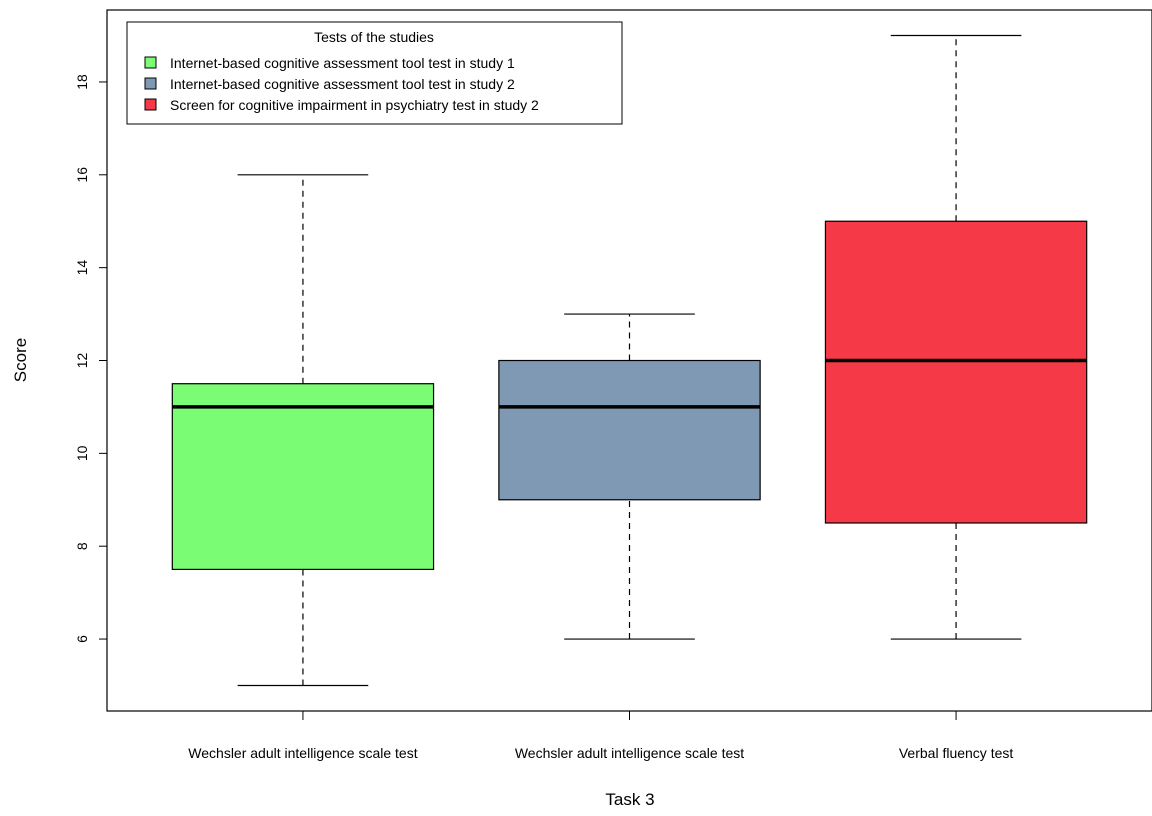 Image resolution: width=1152 pixels, height=816 pixels. What do you see at coordinates (91, 358) in the screenshot?
I see `y-axis: 6 8 10 12 14 16 18` at bounding box center [91, 358].